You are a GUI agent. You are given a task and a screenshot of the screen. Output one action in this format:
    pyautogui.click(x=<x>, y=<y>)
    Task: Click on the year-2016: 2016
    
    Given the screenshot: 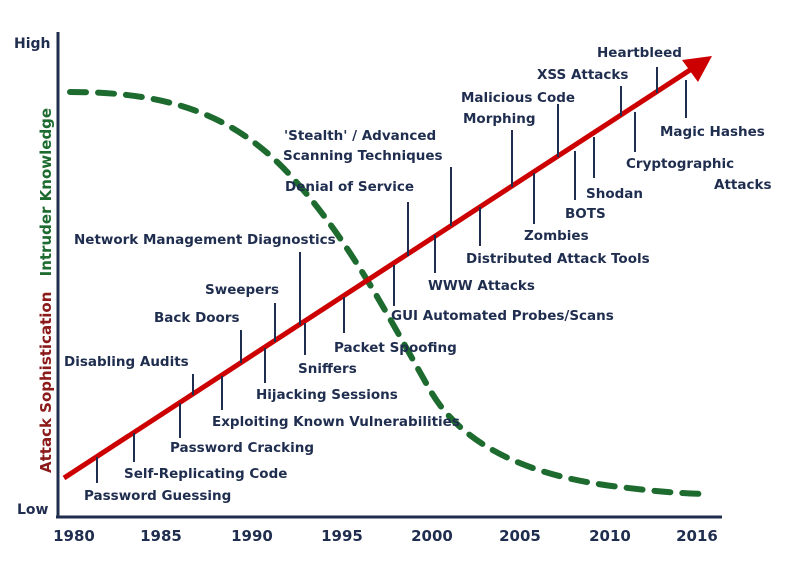 What is the action you would take?
    pyautogui.click(x=697, y=536)
    